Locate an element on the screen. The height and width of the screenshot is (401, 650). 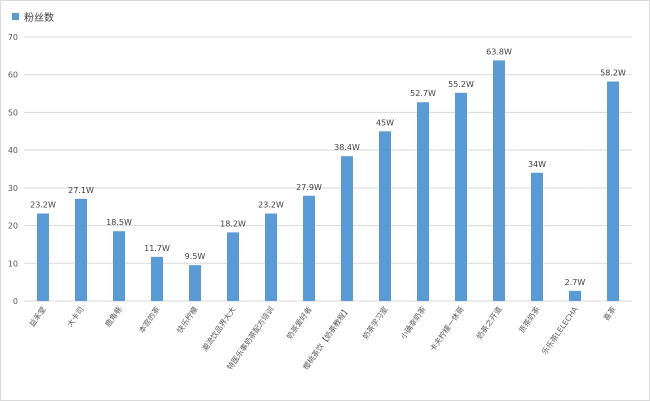
y-tick-label: 60 is located at coordinates (13, 75).